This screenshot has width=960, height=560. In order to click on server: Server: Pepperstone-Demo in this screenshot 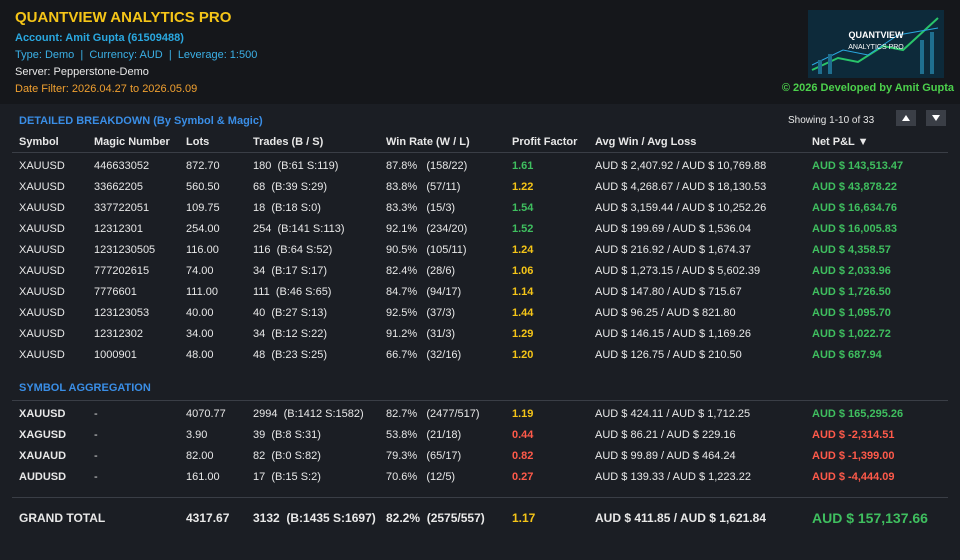, I will do `click(82, 72)`.